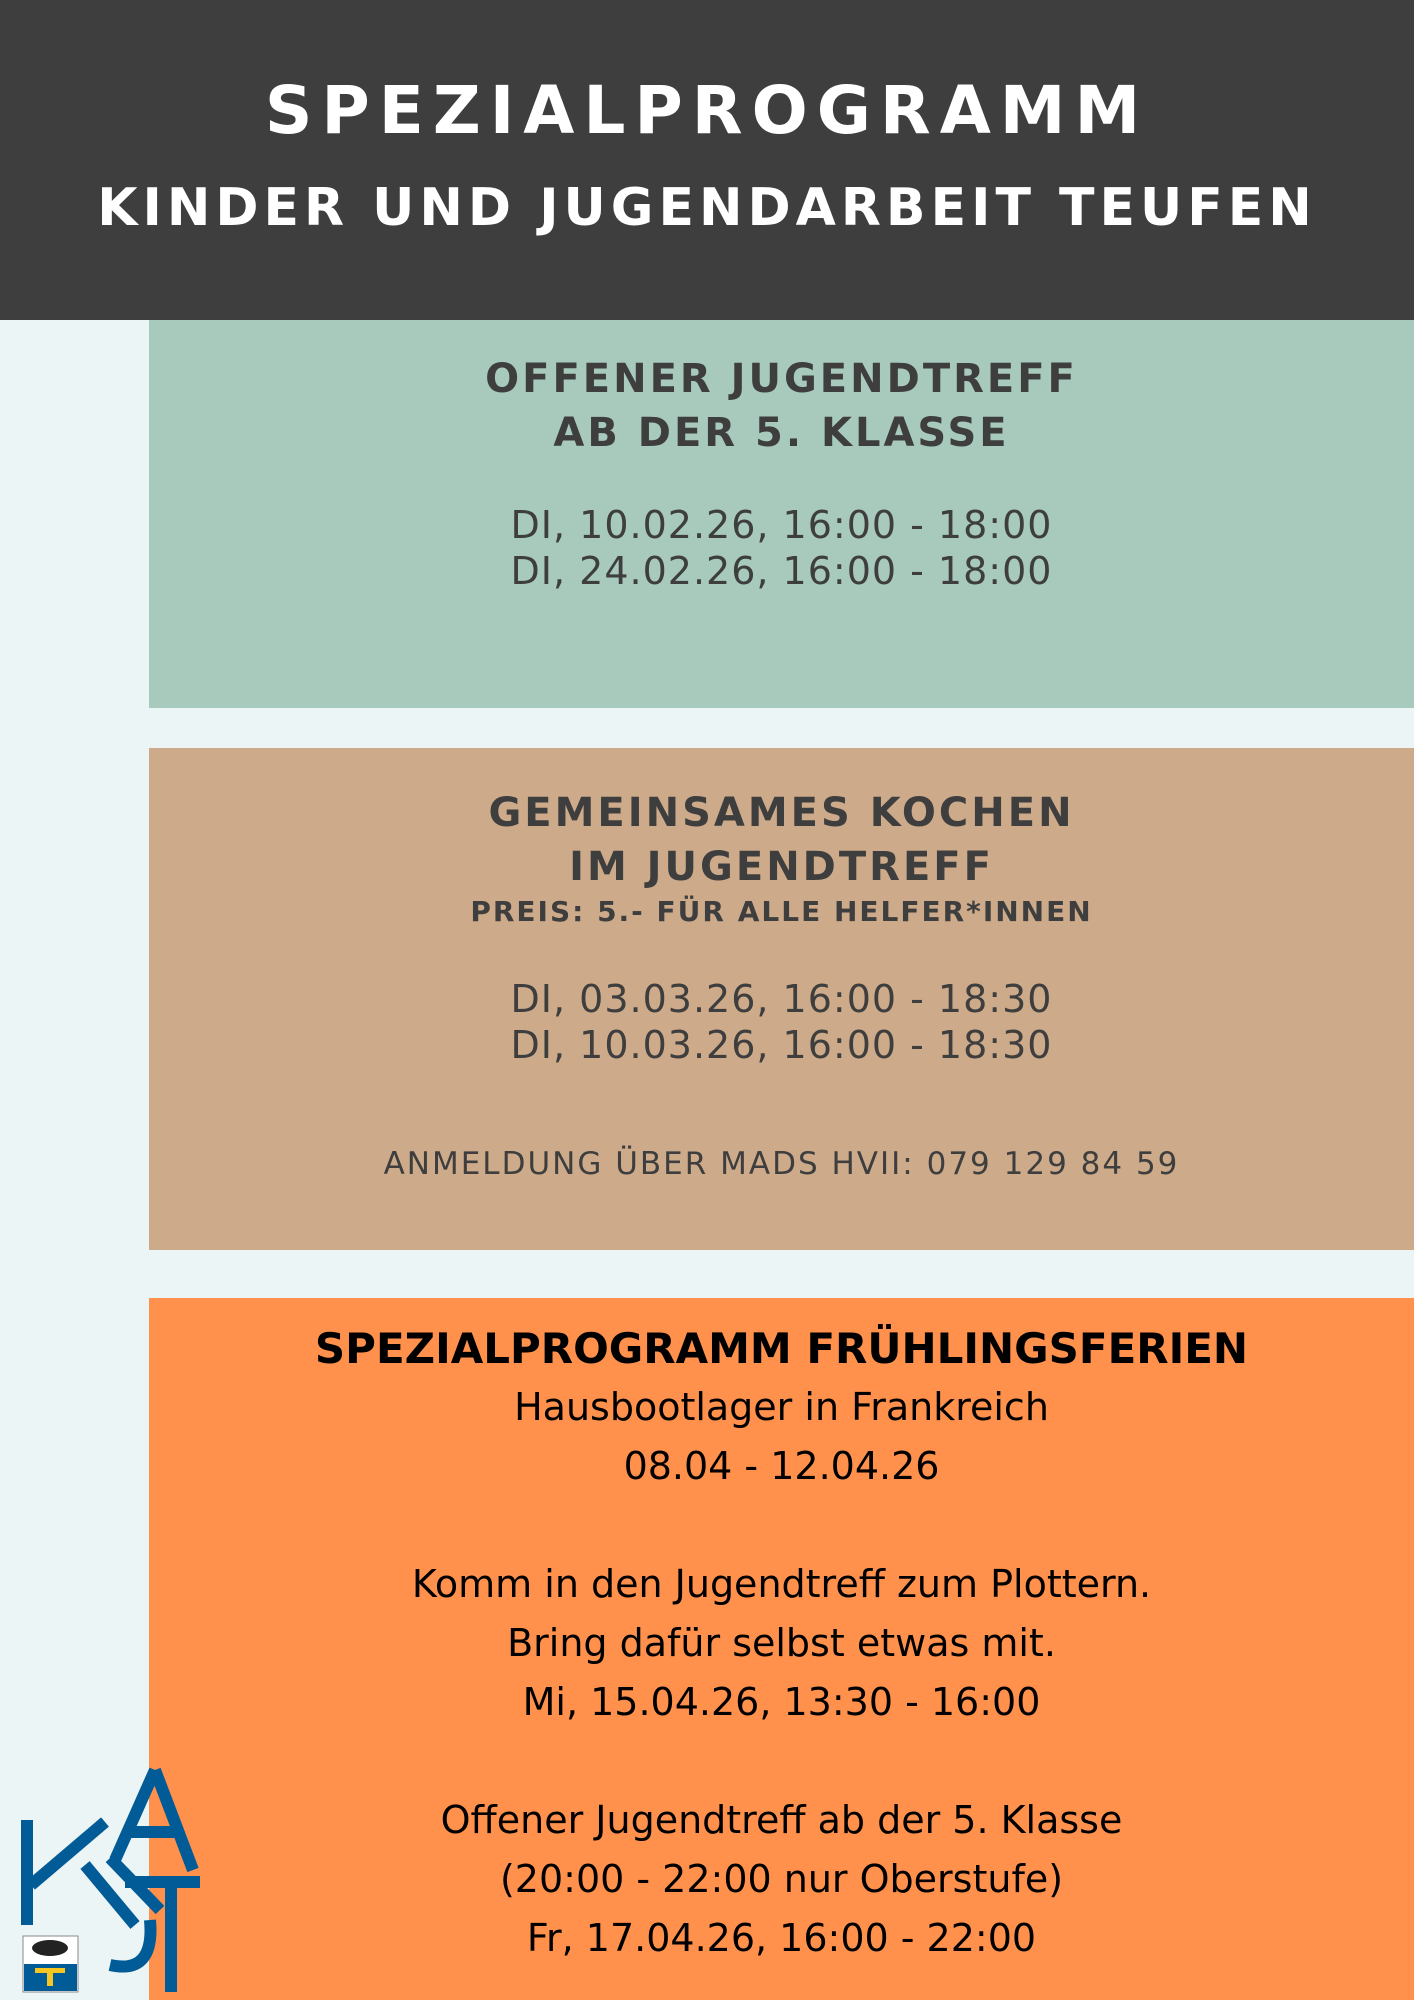 The width and height of the screenshot is (1414, 2000). Describe the element at coordinates (781, 379) in the screenshot. I see `section-title: OFFENER JUGENDTREFF` at that location.